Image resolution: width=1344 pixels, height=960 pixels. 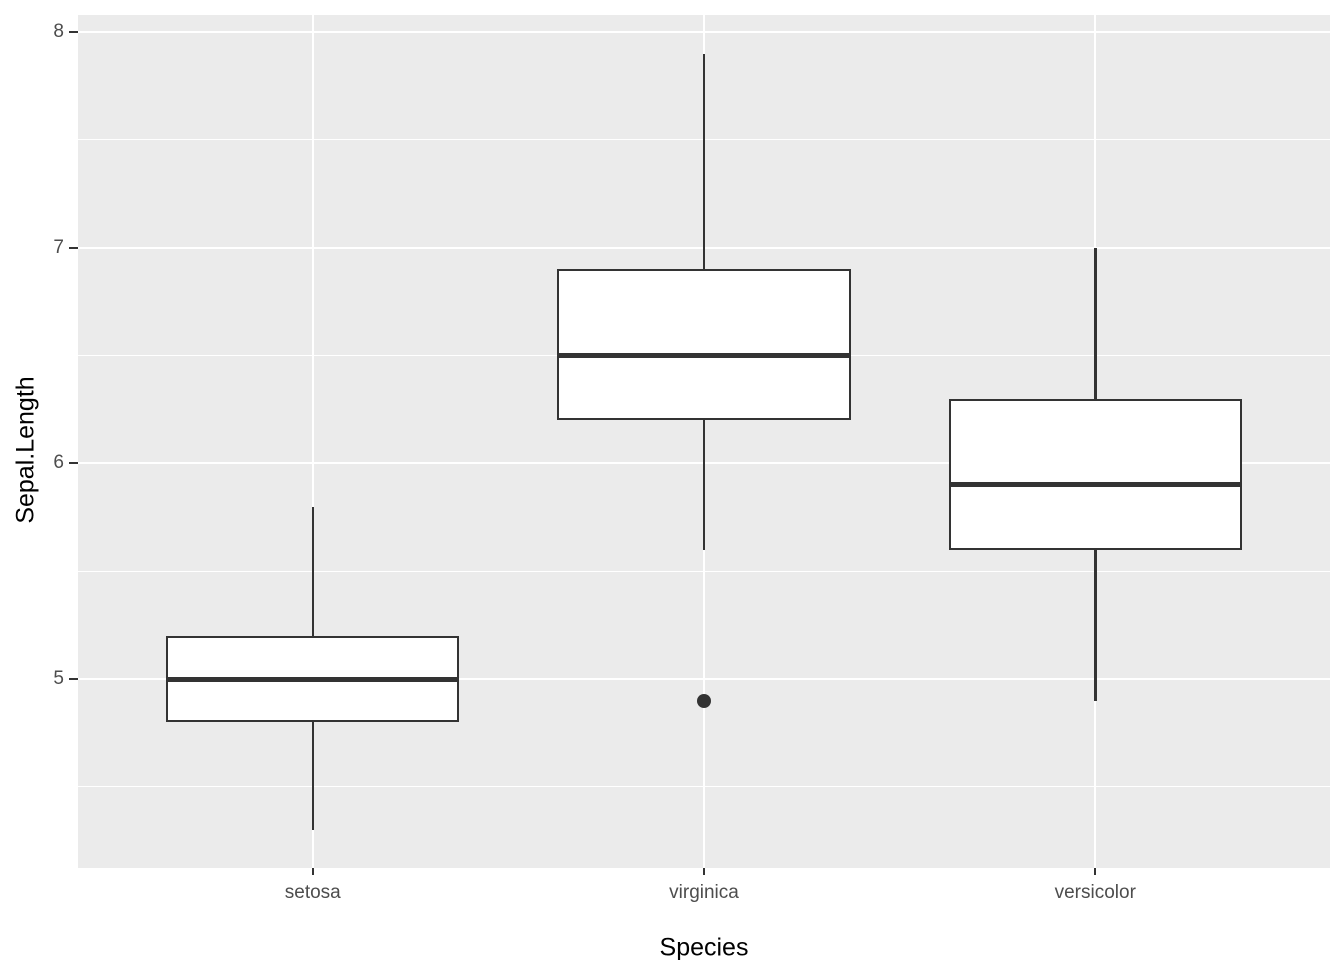 I want to click on x-tick-label-versicolor: versicolor, so click(x=1095, y=892).